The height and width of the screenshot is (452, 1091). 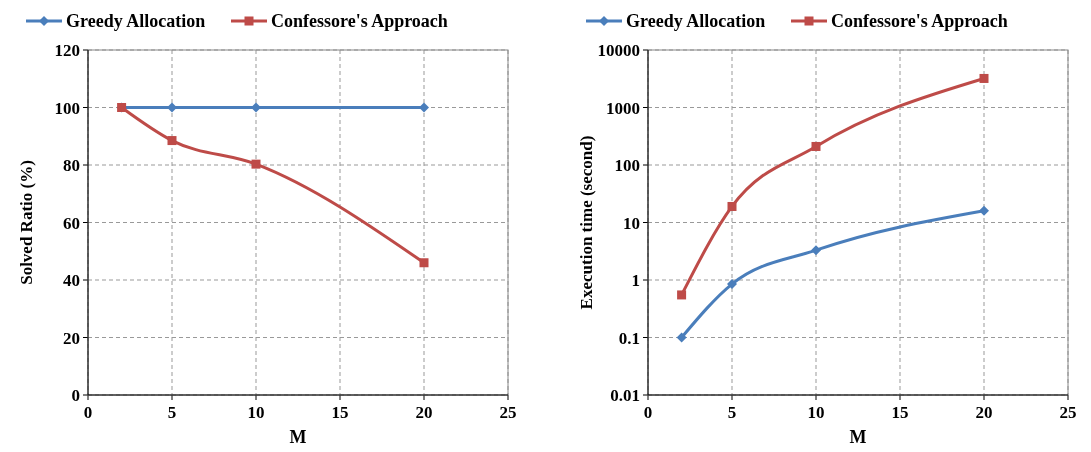 I want to click on y-axis-title: Solved Ratio (%), so click(x=26, y=222).